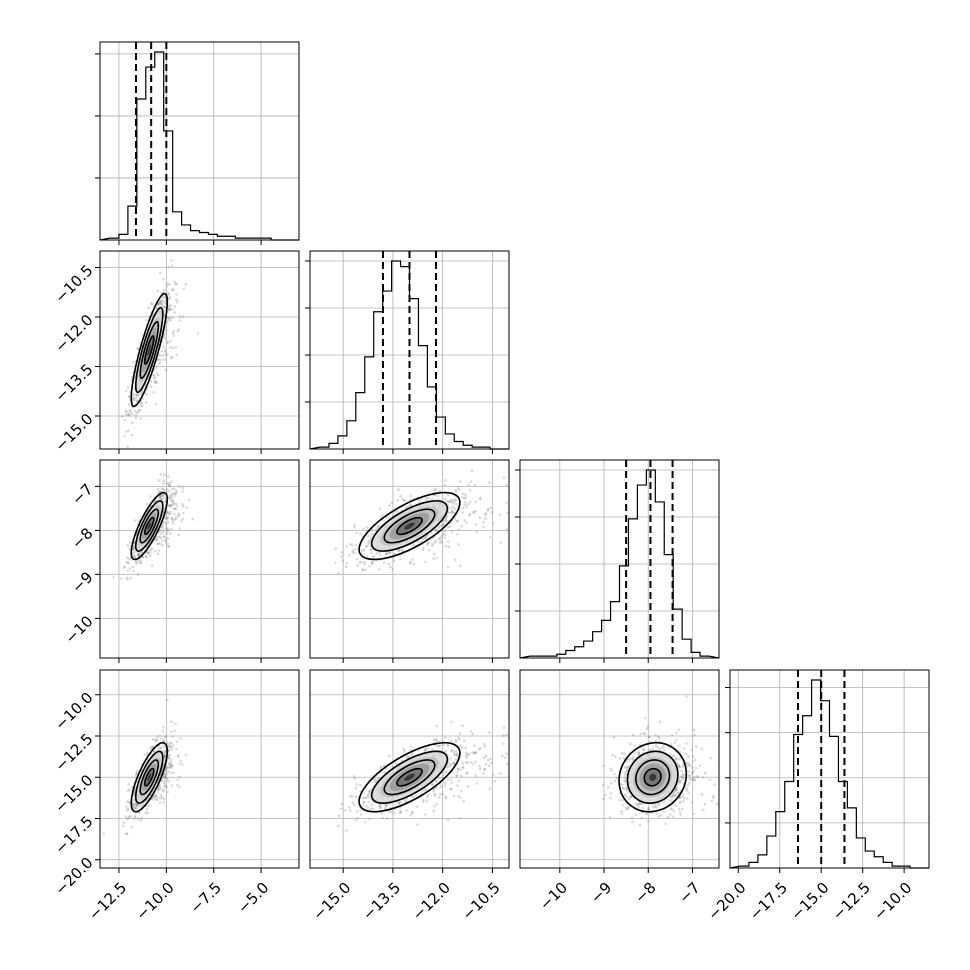  I want to click on x-tick-label: −17.5, so click(768, 901).